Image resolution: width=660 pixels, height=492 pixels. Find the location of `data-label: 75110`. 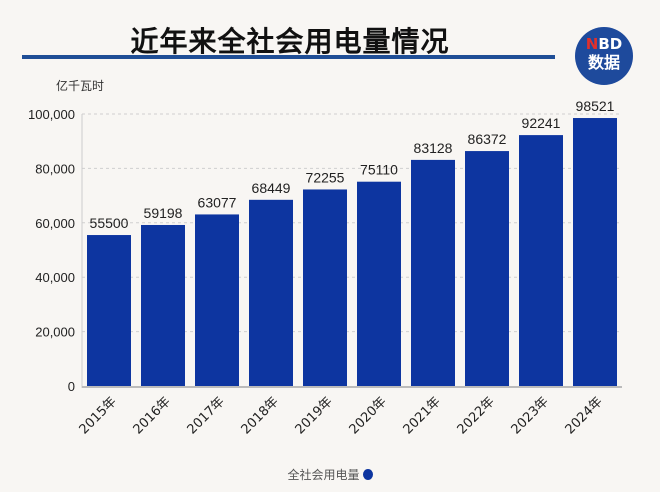

data-label: 75110 is located at coordinates (379, 170).